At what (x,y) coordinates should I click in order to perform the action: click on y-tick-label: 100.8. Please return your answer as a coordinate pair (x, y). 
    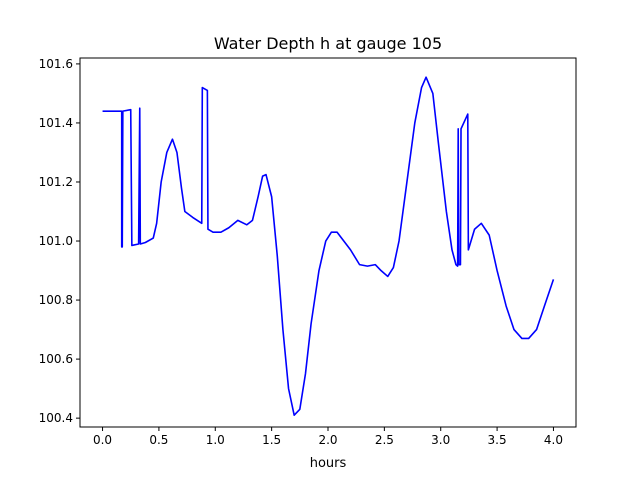
    Looking at the image, I should click on (56, 300).